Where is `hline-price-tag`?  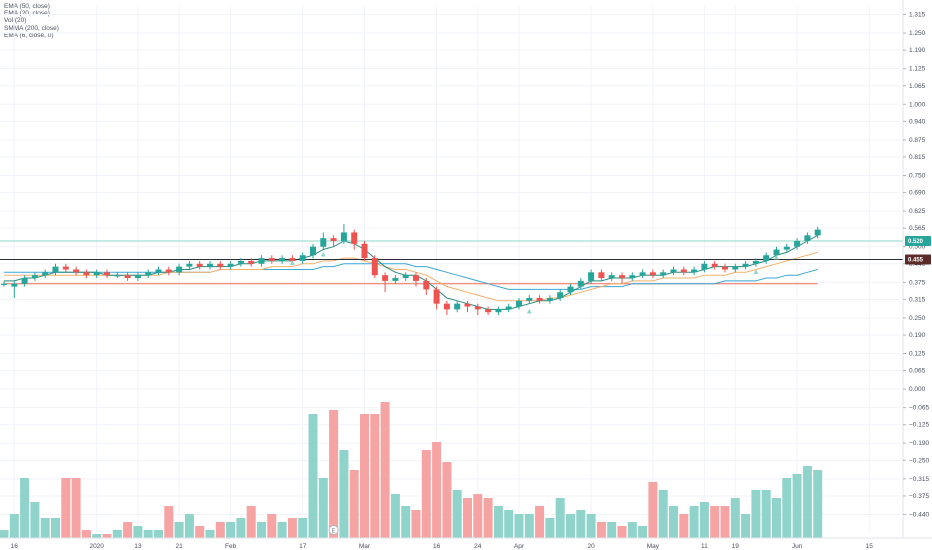 hline-price-tag is located at coordinates (918, 259).